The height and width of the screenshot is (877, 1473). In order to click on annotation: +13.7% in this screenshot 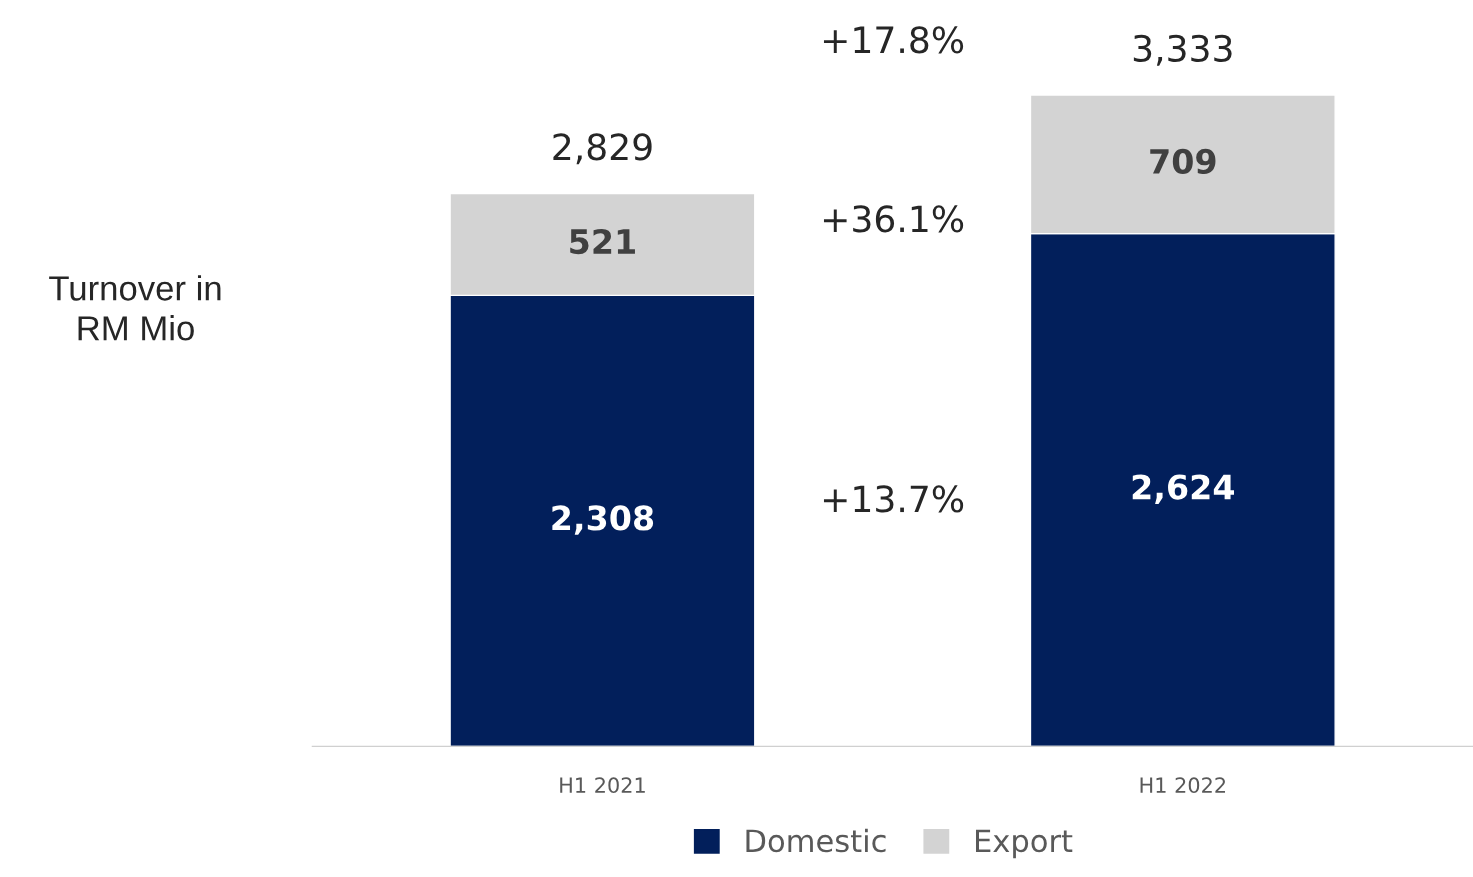, I will do `click(893, 499)`.